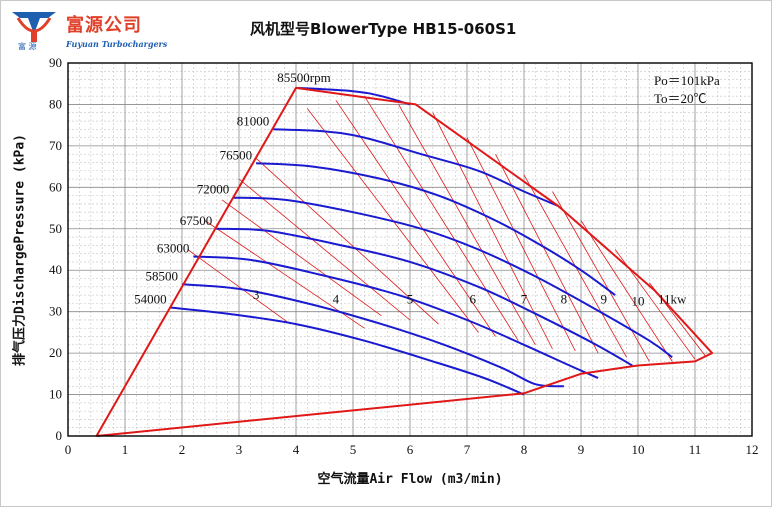 The image size is (772, 507). Describe the element at coordinates (336, 298) in the screenshot. I see `power-line-label: 4` at that location.